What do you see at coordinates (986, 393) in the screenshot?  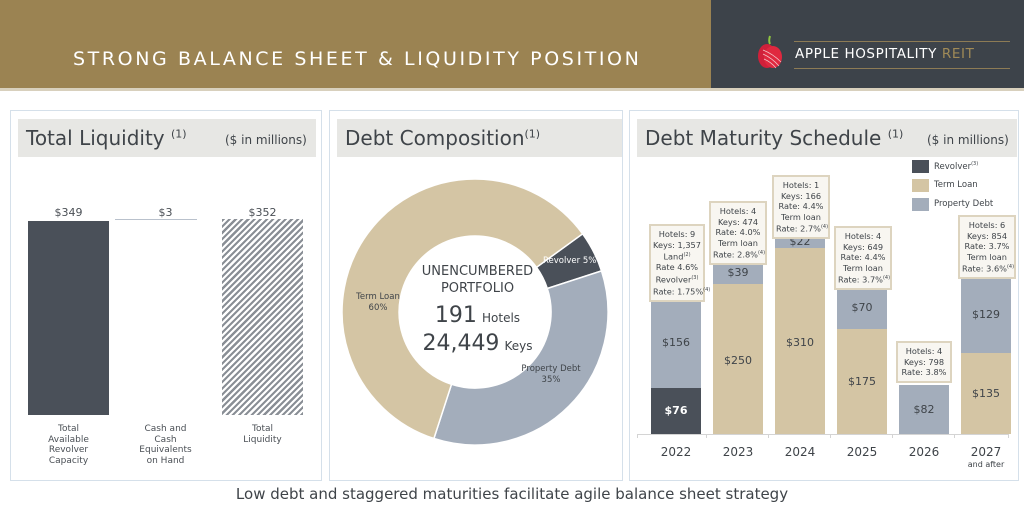 I see `bar-segment-term-2027: $135` at bounding box center [986, 393].